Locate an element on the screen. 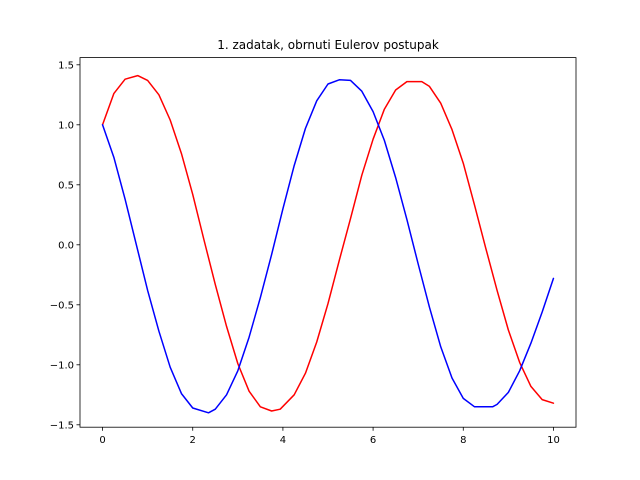 Image resolution: width=640 pixels, height=480 pixels. x-tick-label: 8 is located at coordinates (463, 440).